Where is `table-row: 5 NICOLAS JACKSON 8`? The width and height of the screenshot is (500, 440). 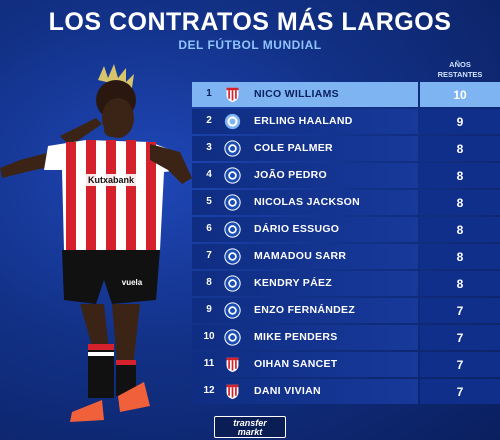 table-row: 5 NICOLAS JACKSON 8 is located at coordinates (346, 202).